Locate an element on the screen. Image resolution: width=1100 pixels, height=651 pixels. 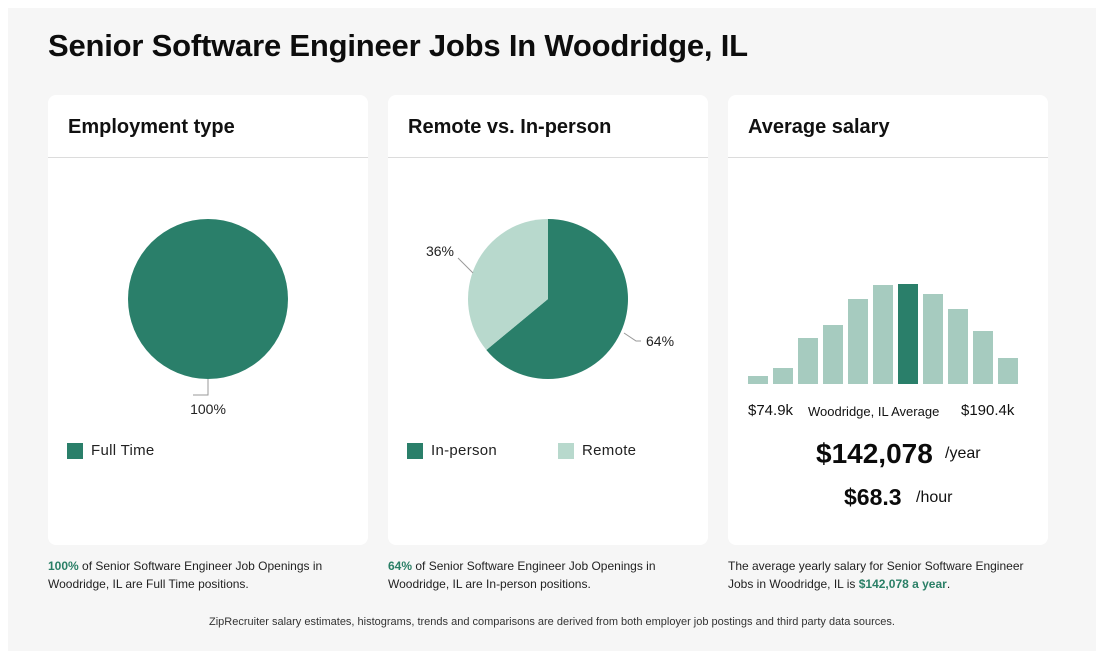
pie-slice-remote is located at coordinates (508, 284).